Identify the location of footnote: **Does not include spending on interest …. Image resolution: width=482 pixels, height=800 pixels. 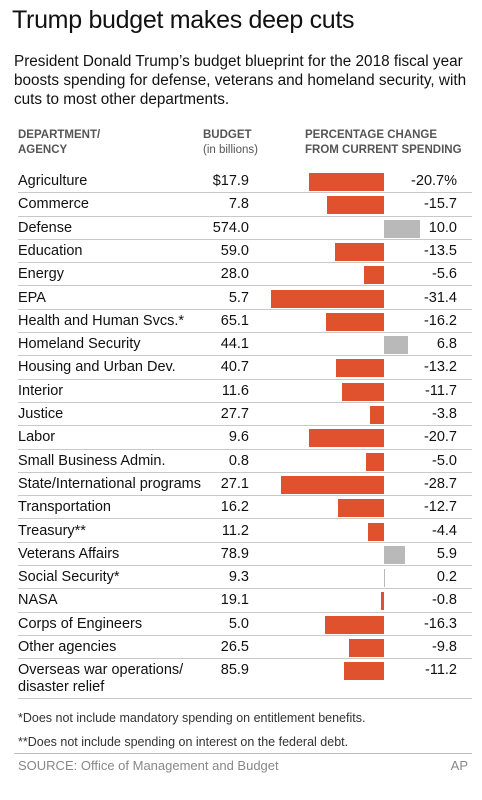
(183, 742).